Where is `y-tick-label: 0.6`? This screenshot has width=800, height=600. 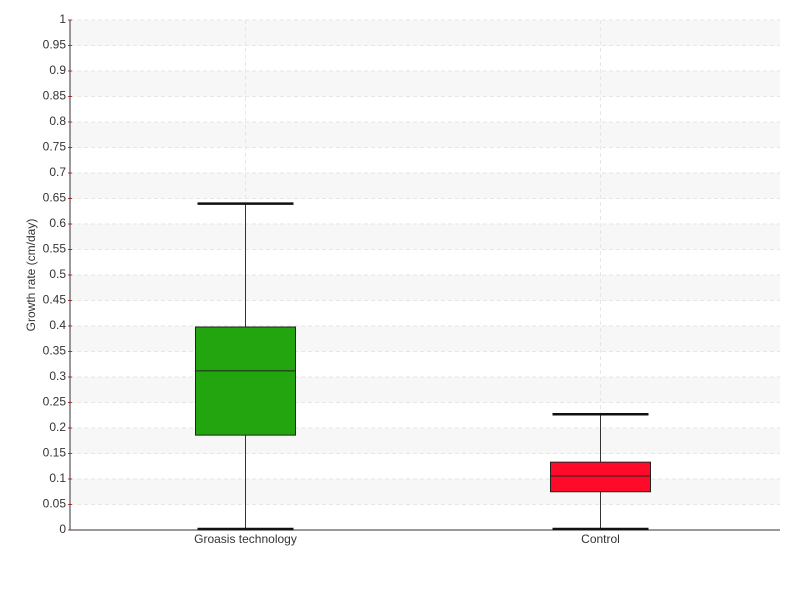 y-tick-label: 0.6 is located at coordinates (57, 223).